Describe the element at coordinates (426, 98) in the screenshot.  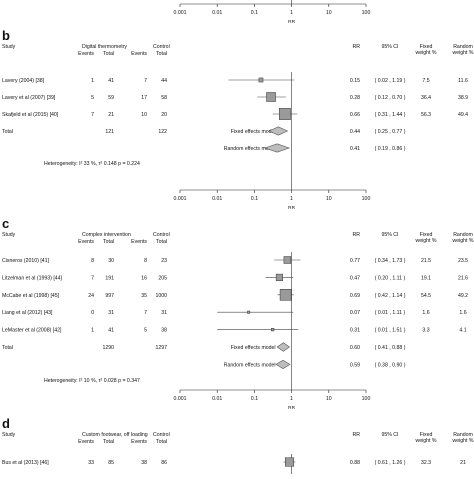
I see `panel-b-row-1-weight-fixed: 36.4` at that location.